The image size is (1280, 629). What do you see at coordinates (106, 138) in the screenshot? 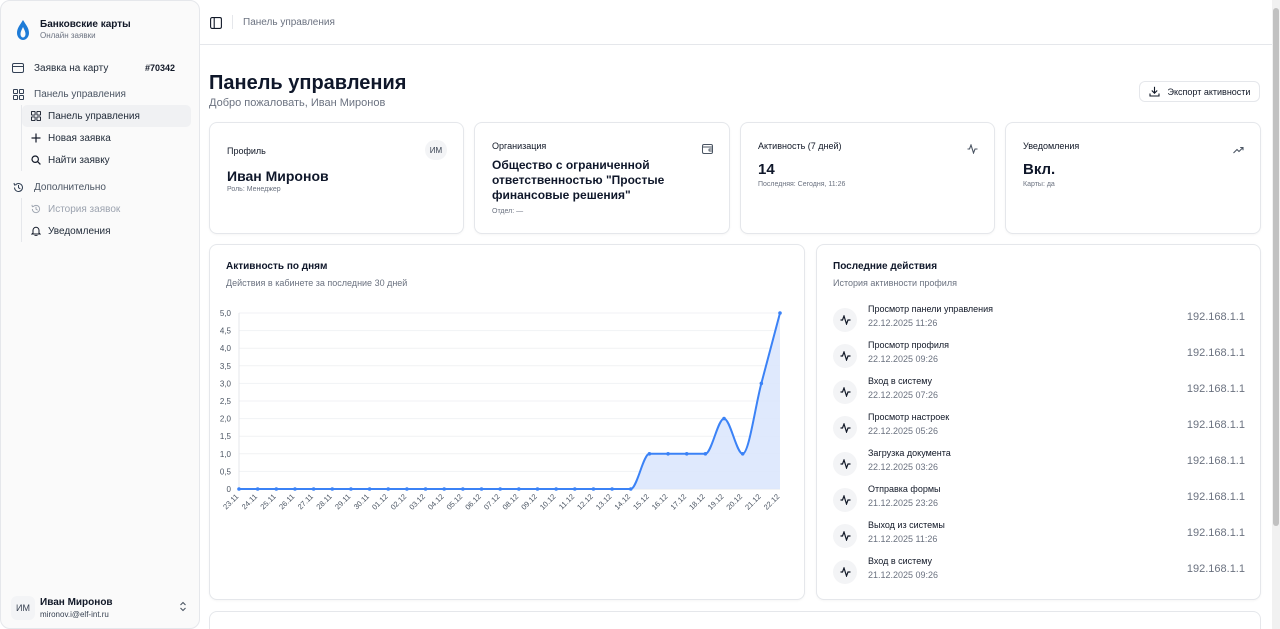
I see `sidebar-item-new-request: Новая заявка` at bounding box center [106, 138].